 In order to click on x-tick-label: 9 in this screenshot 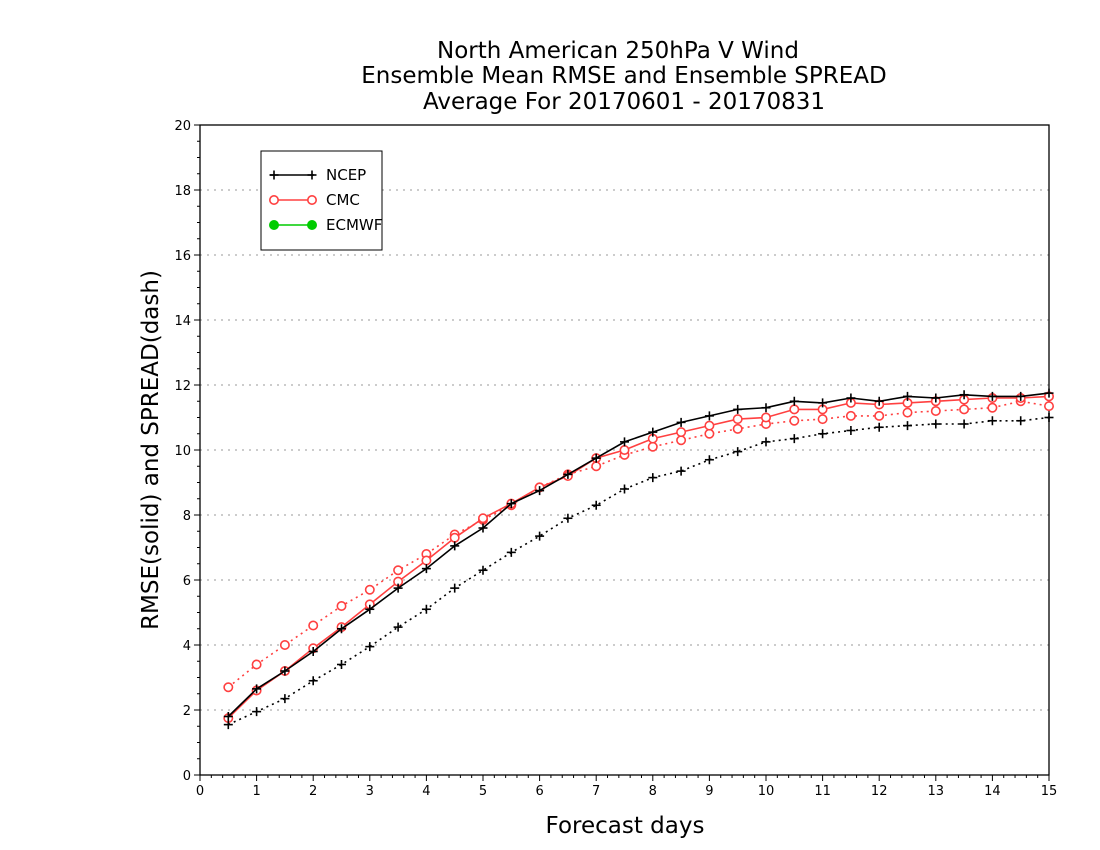, I will do `click(709, 791)`.